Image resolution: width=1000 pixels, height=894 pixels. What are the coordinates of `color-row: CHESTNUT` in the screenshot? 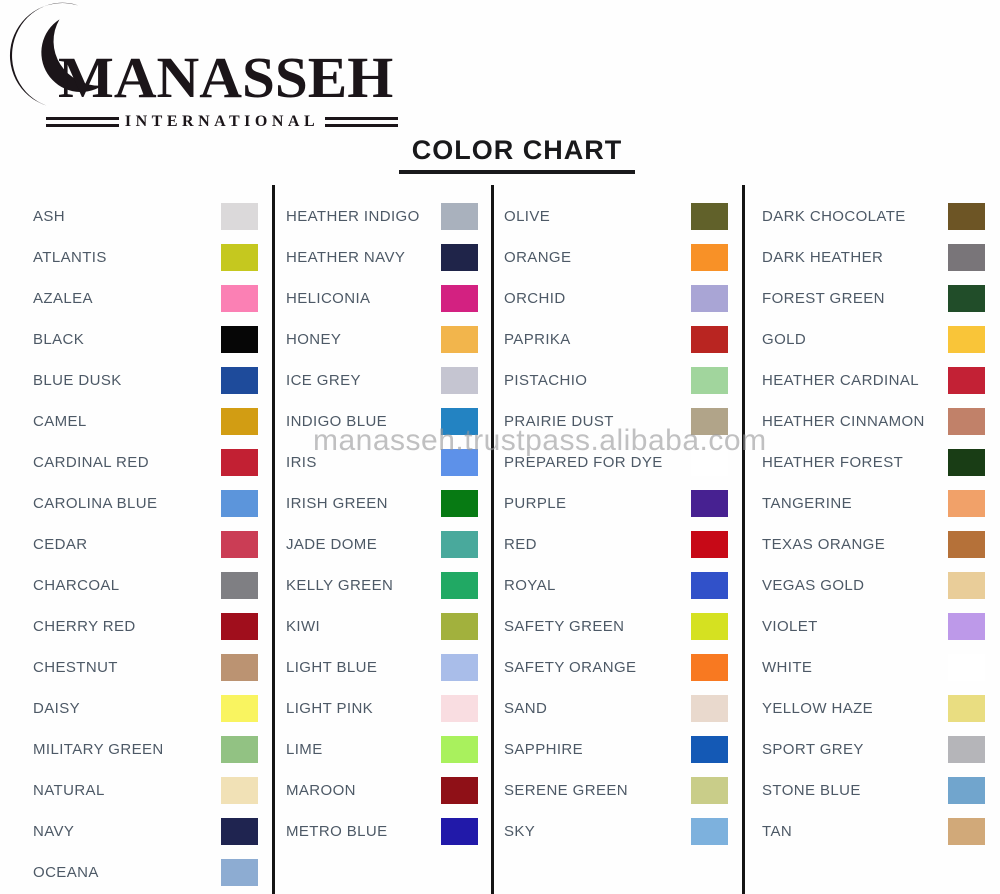 It's located at (145, 667).